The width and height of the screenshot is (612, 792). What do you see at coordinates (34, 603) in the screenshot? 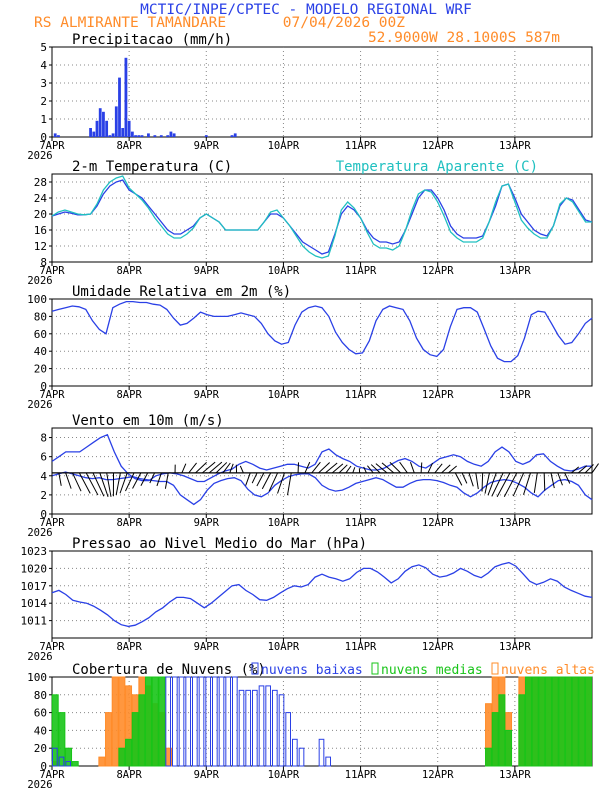
I see `y-tick-label: 1014` at bounding box center [34, 603].